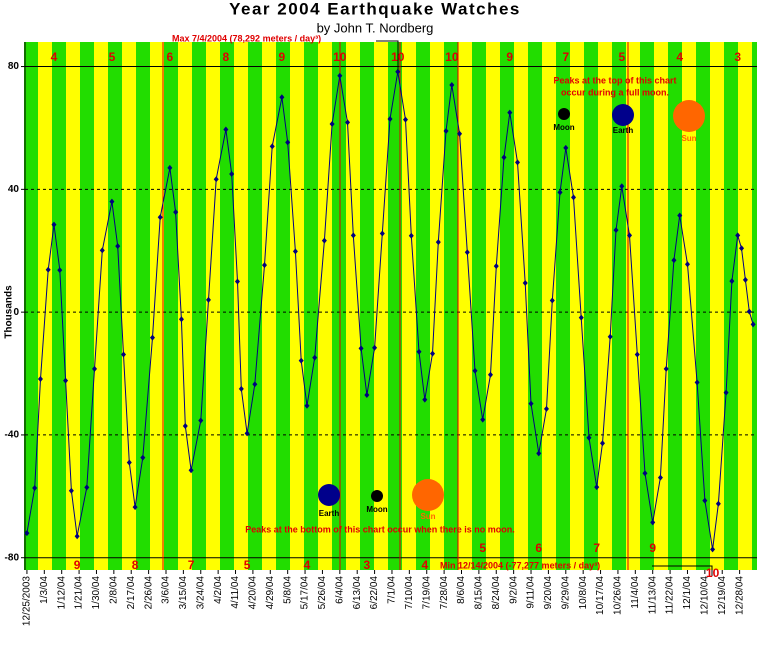 This screenshot has height=646, width=760. I want to click on x-tick-label: 12/28/04, so click(739, 595).